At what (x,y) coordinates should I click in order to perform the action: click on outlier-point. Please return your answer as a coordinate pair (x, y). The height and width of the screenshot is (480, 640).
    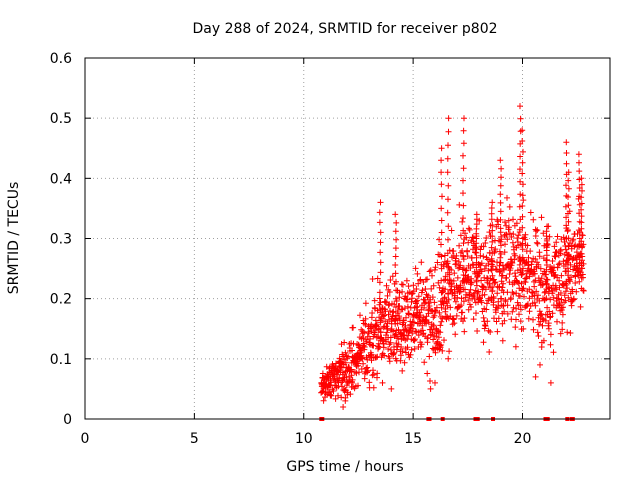
    Looking at the image, I should click on (430, 388).